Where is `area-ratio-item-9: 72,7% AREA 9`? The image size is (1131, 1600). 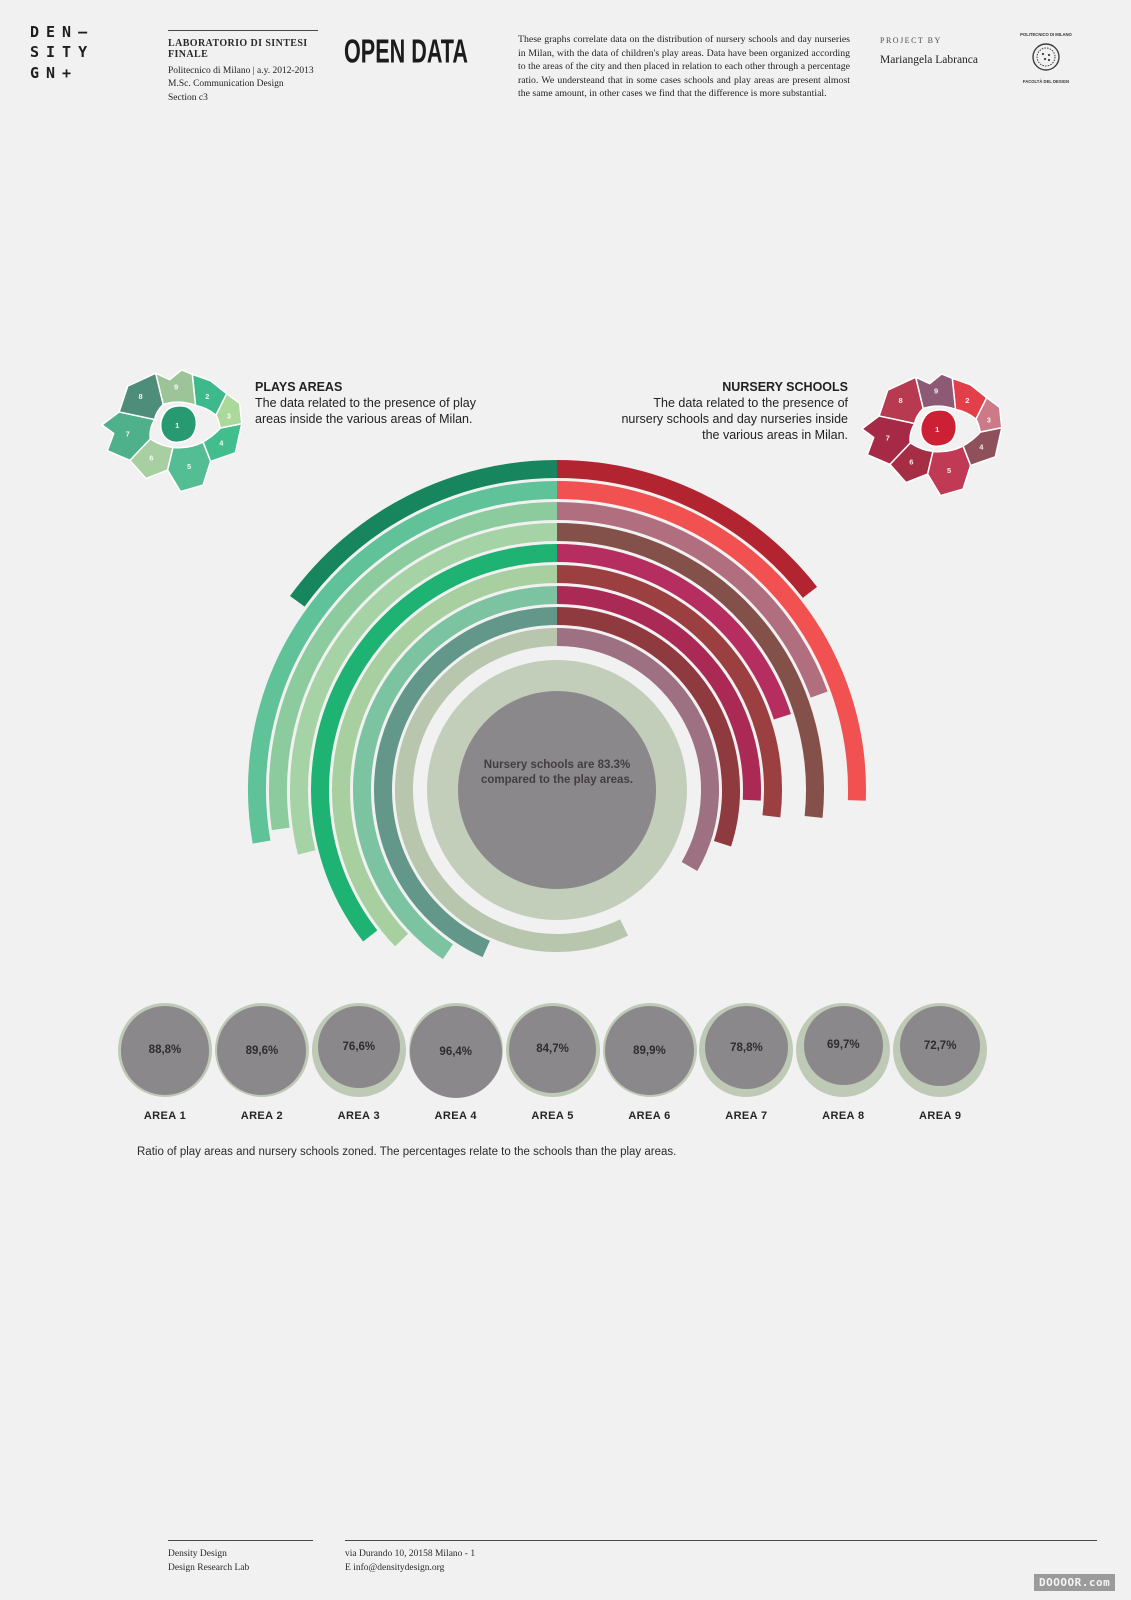 area-ratio-item-9: 72,7% AREA 9 is located at coordinates (940, 1062).